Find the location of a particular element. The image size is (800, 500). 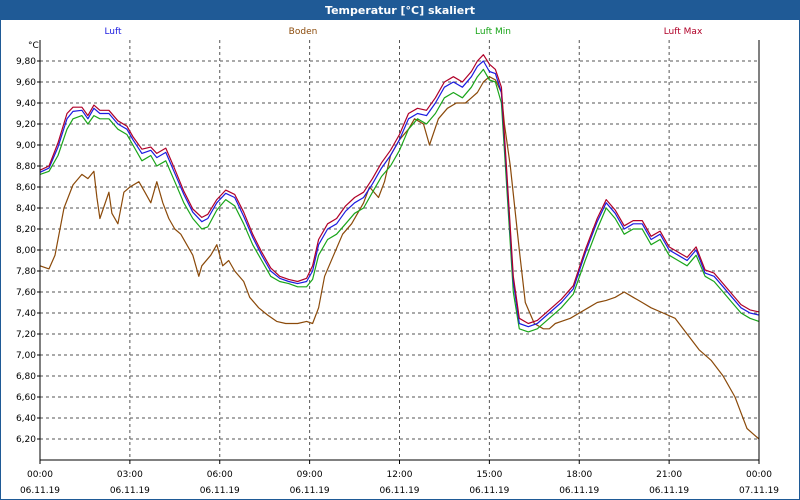

y-tick-label: 9,60 is located at coordinates (26, 83).